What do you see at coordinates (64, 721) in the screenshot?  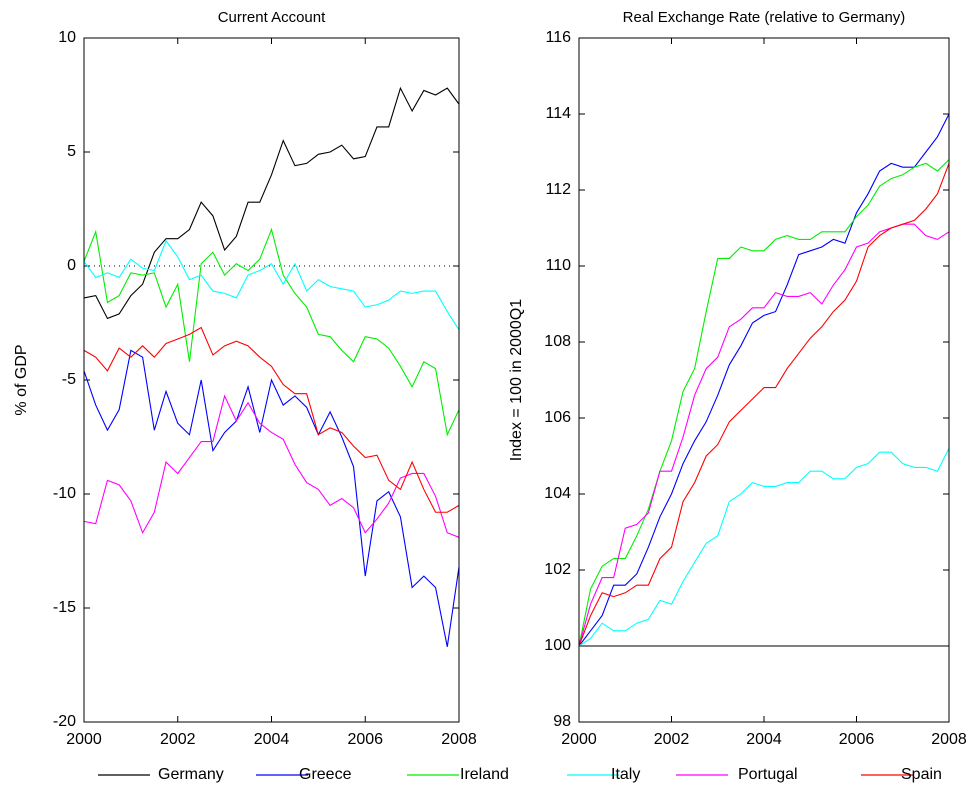 I see `y-tick-label: -20` at bounding box center [64, 721].